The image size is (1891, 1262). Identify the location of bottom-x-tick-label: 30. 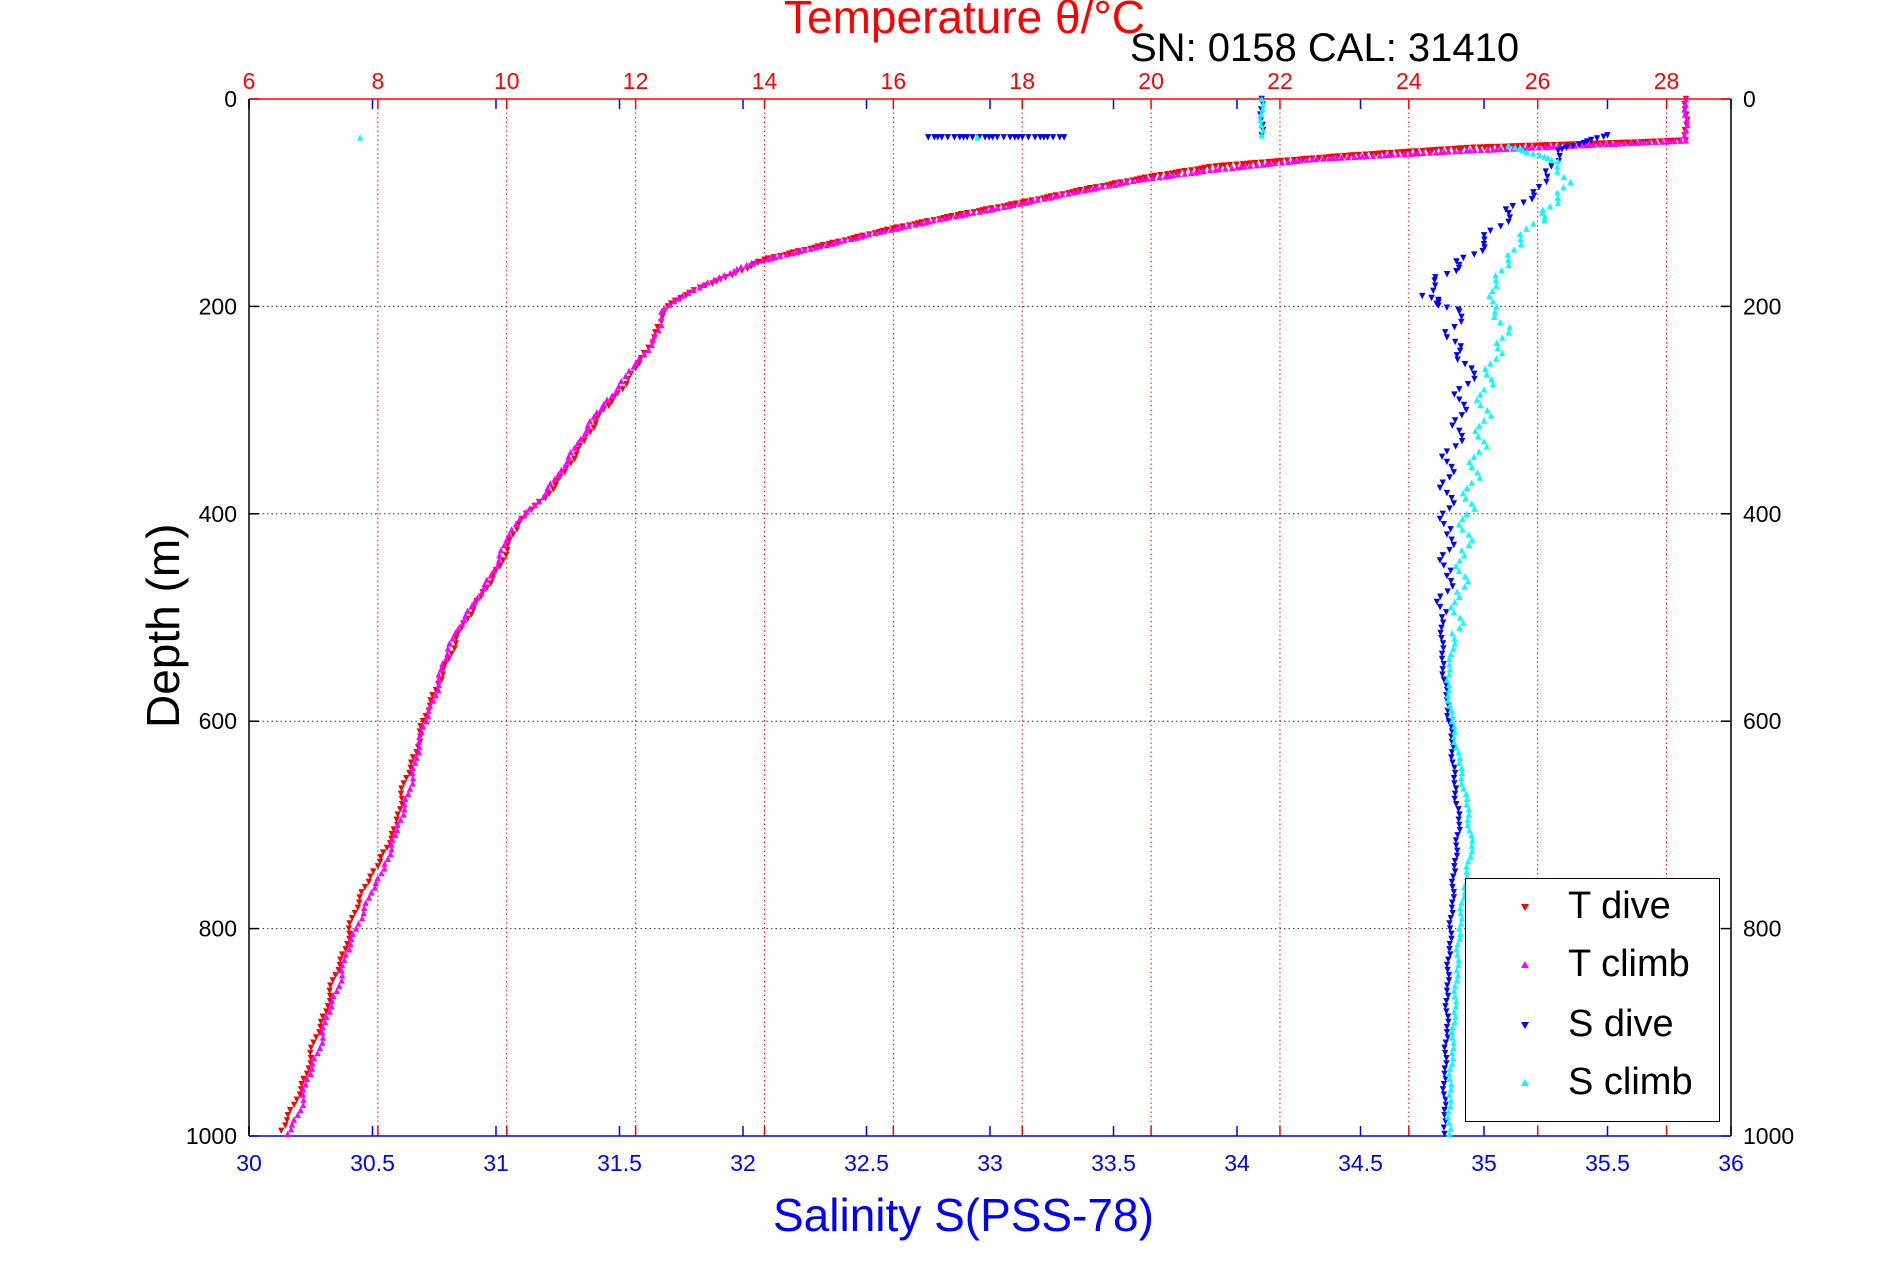
(249, 1163).